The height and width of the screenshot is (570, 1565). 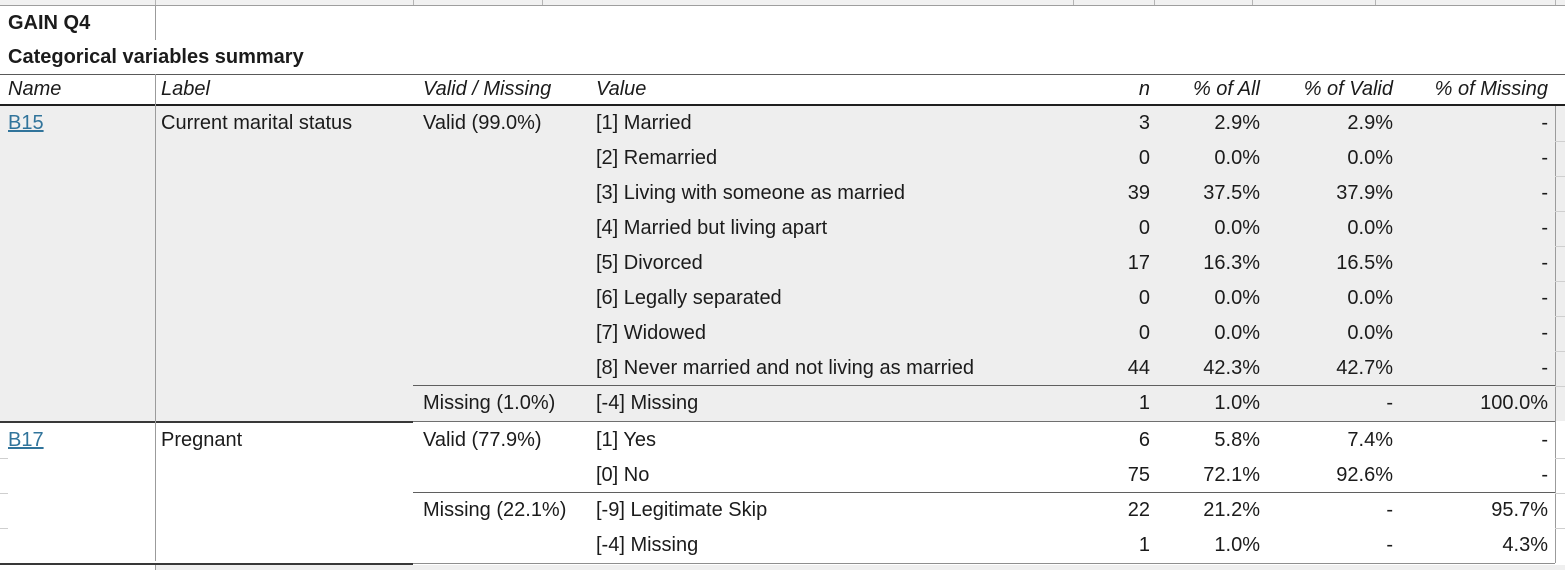 I want to click on cell-value: [1] Yes, so click(x=626, y=440).